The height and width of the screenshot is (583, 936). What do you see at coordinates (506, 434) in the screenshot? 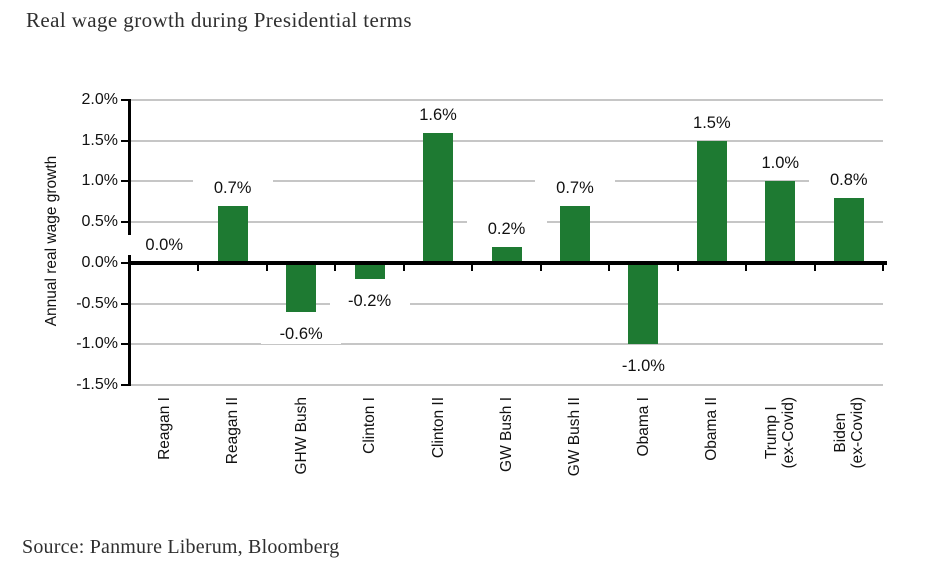
I see `x-category-label-text: GW Bush I` at bounding box center [506, 434].